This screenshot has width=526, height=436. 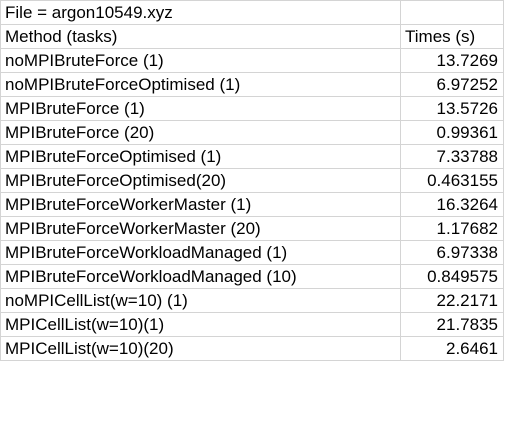 What do you see at coordinates (452, 84) in the screenshot?
I see `time-cell: 6.97252` at bounding box center [452, 84].